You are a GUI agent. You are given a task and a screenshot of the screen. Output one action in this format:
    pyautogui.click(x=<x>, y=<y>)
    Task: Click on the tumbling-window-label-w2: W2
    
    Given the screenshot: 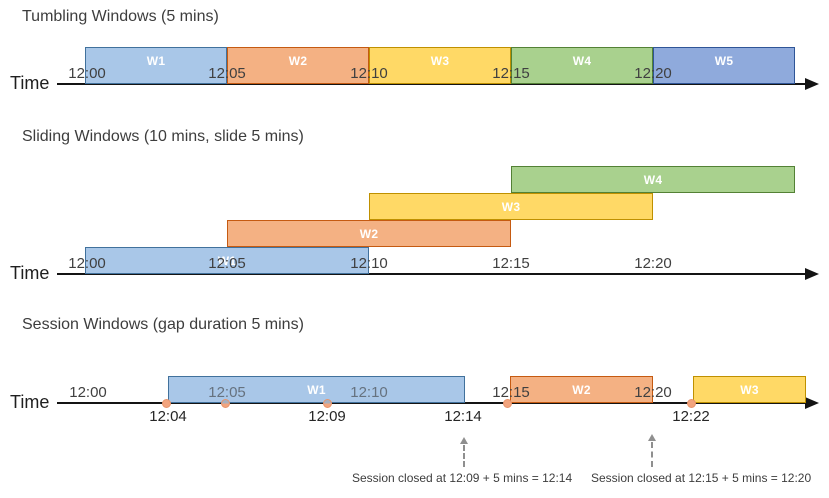 What is the action you would take?
    pyautogui.click(x=298, y=61)
    